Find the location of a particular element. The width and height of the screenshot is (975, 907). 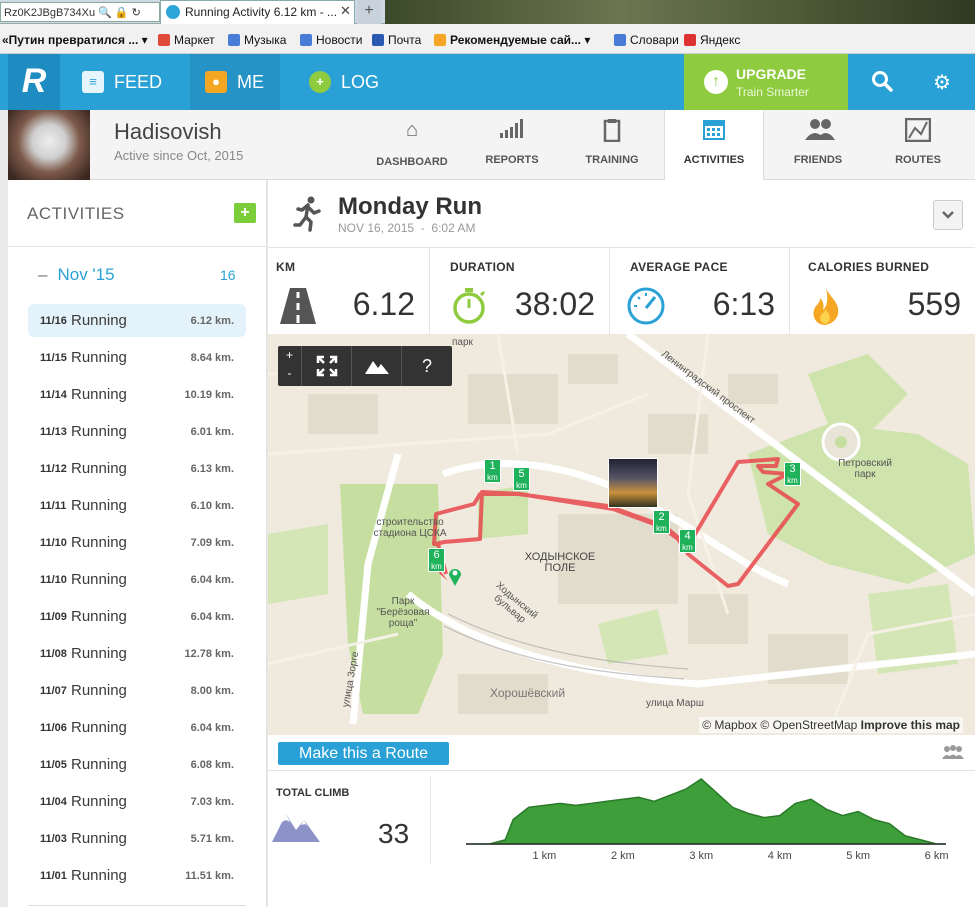

km-marker-3: 3 km is located at coordinates (792, 474).